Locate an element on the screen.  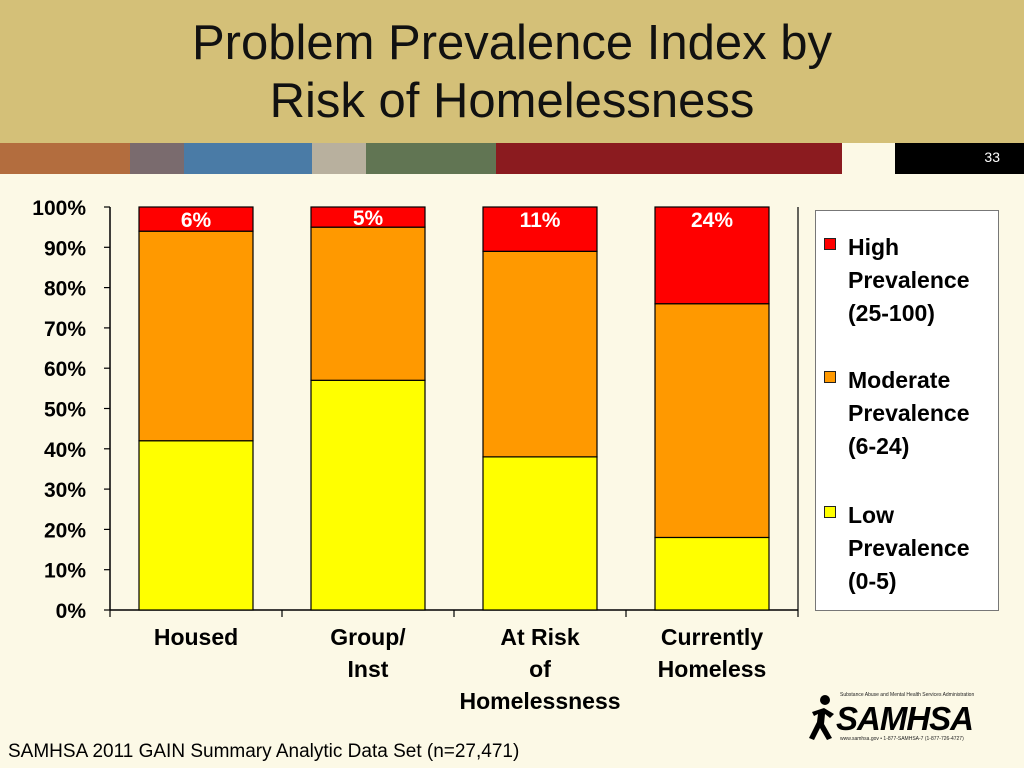
legend-swatch-moderate is located at coordinates (830, 377).